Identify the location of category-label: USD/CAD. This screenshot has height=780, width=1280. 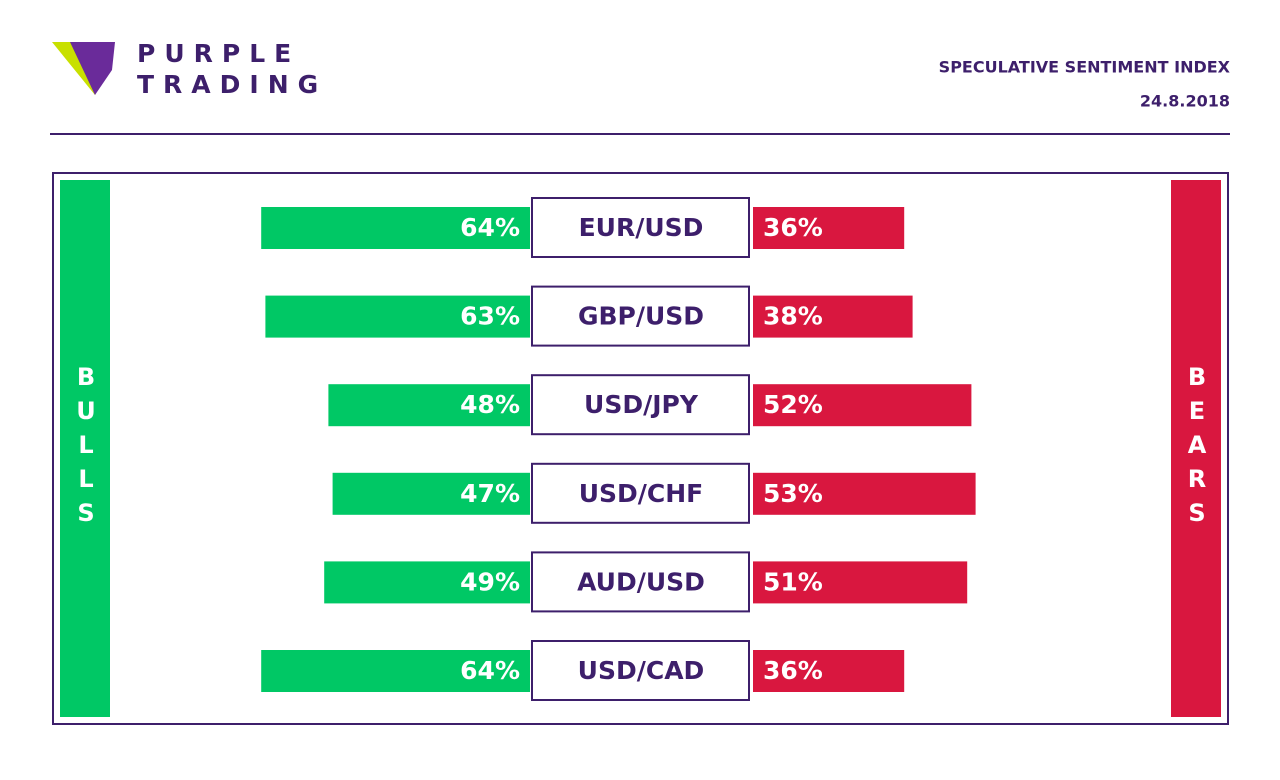
(641, 670).